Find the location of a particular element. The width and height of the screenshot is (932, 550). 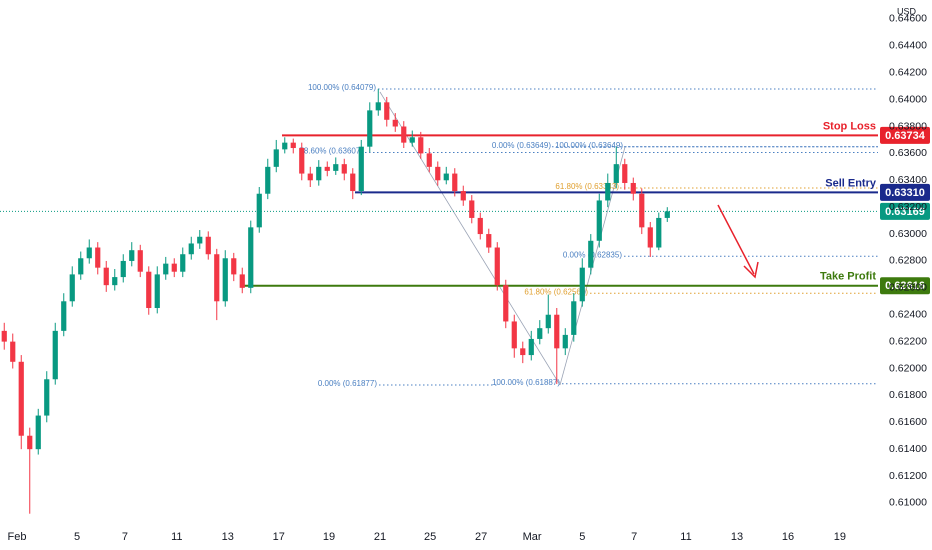

level-label: Sell Entry is located at coordinates (851, 183).